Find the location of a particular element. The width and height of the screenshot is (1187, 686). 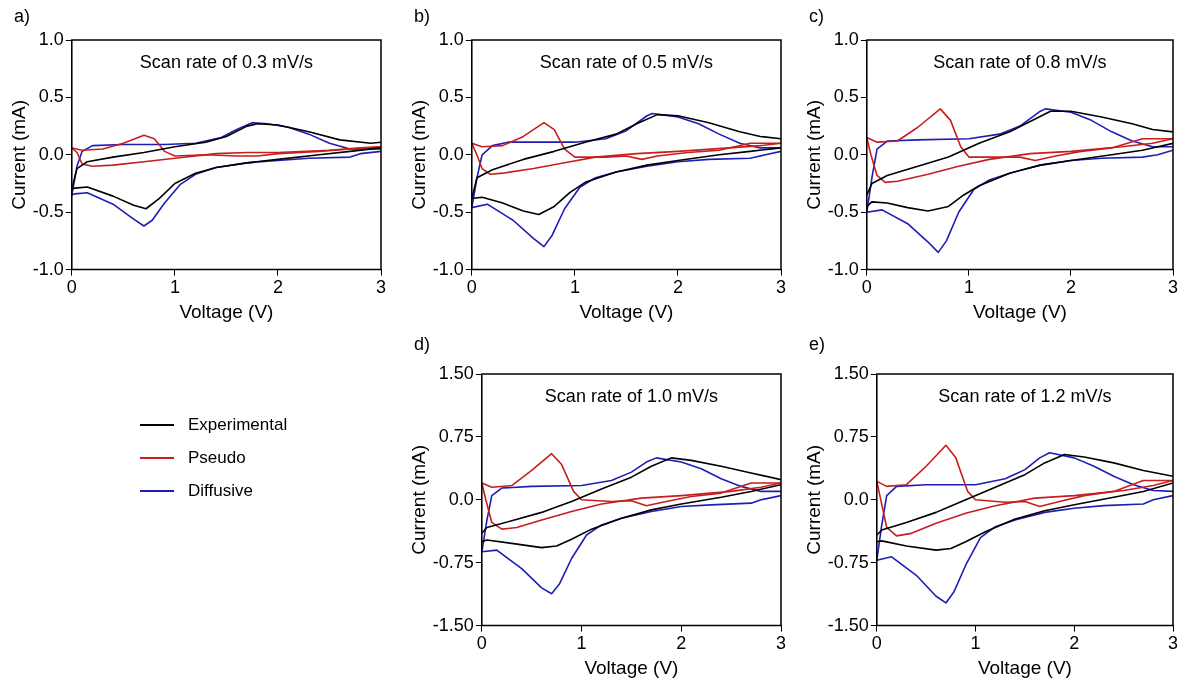

text: b) is located at coordinates (422, 16).